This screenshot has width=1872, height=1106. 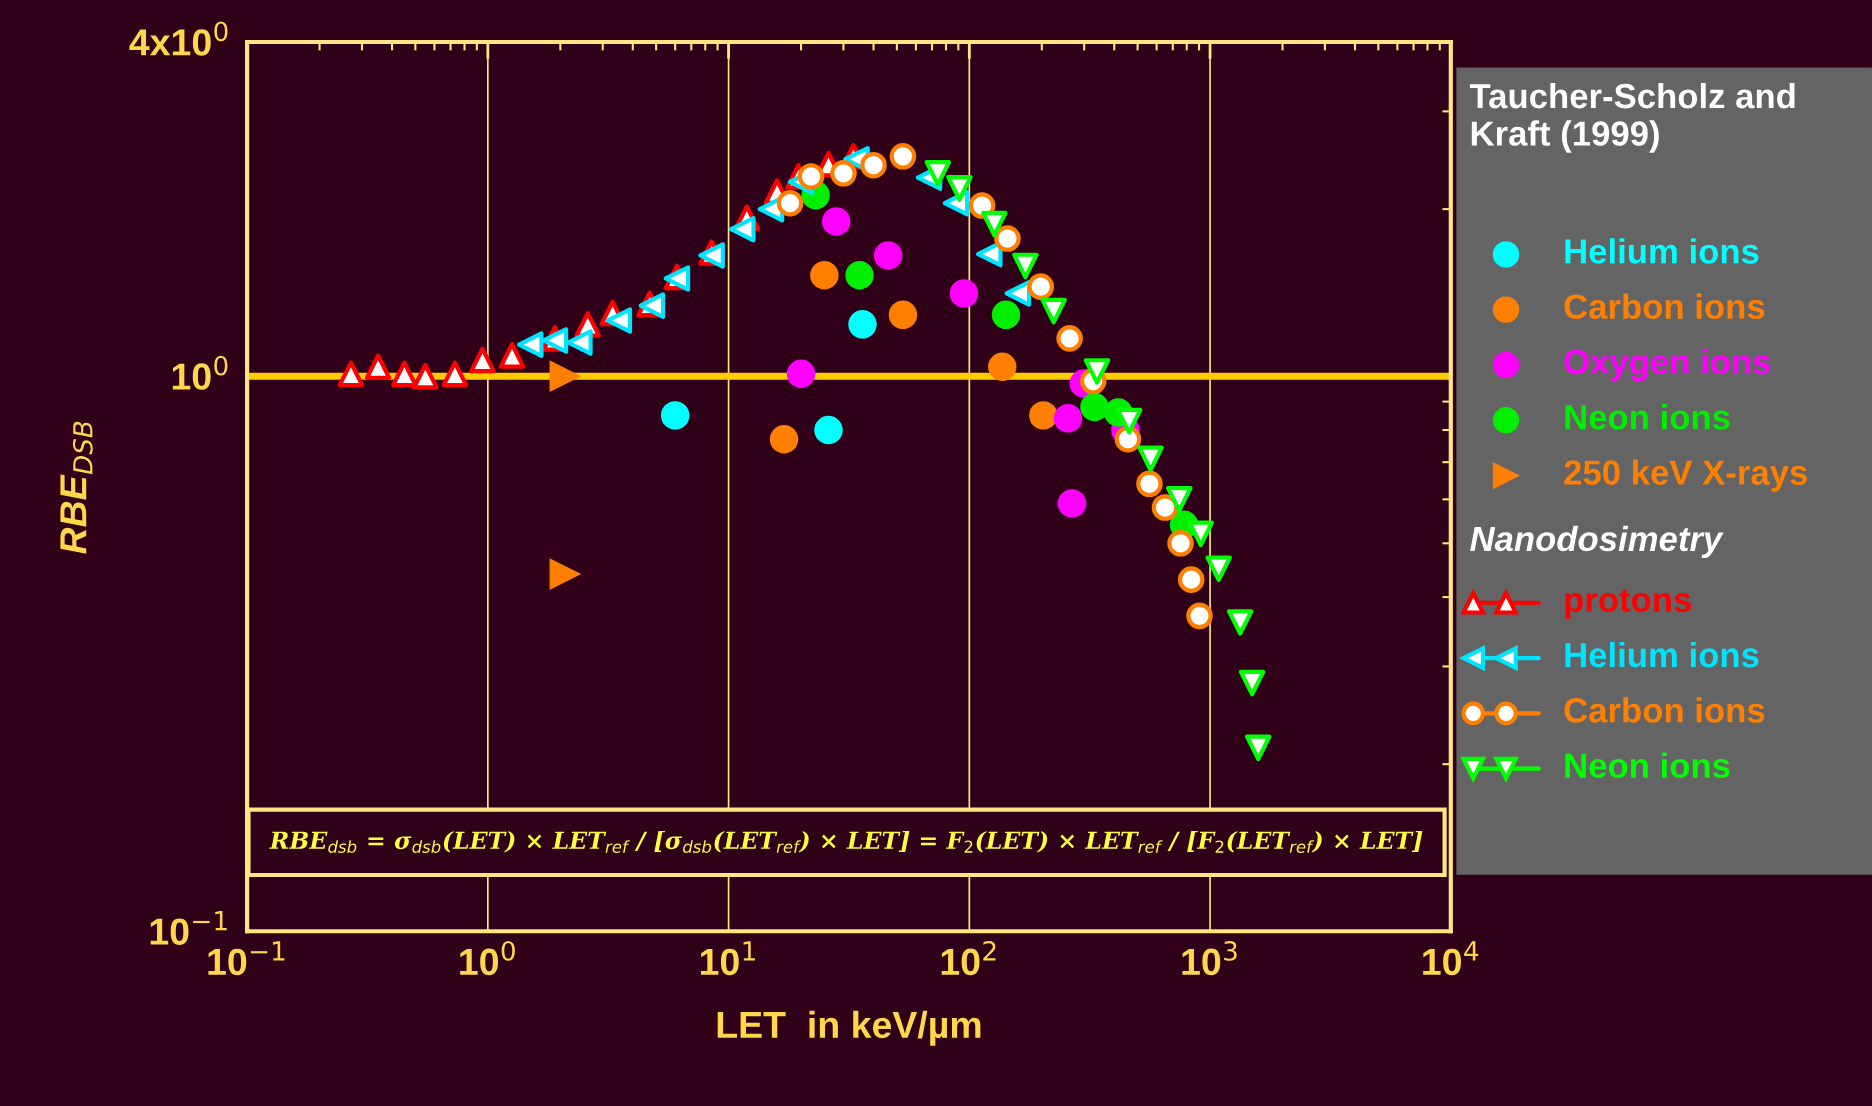 What do you see at coordinates (1451, 958) in the screenshot?
I see `x-tick-label: 10$^{4}$` at bounding box center [1451, 958].